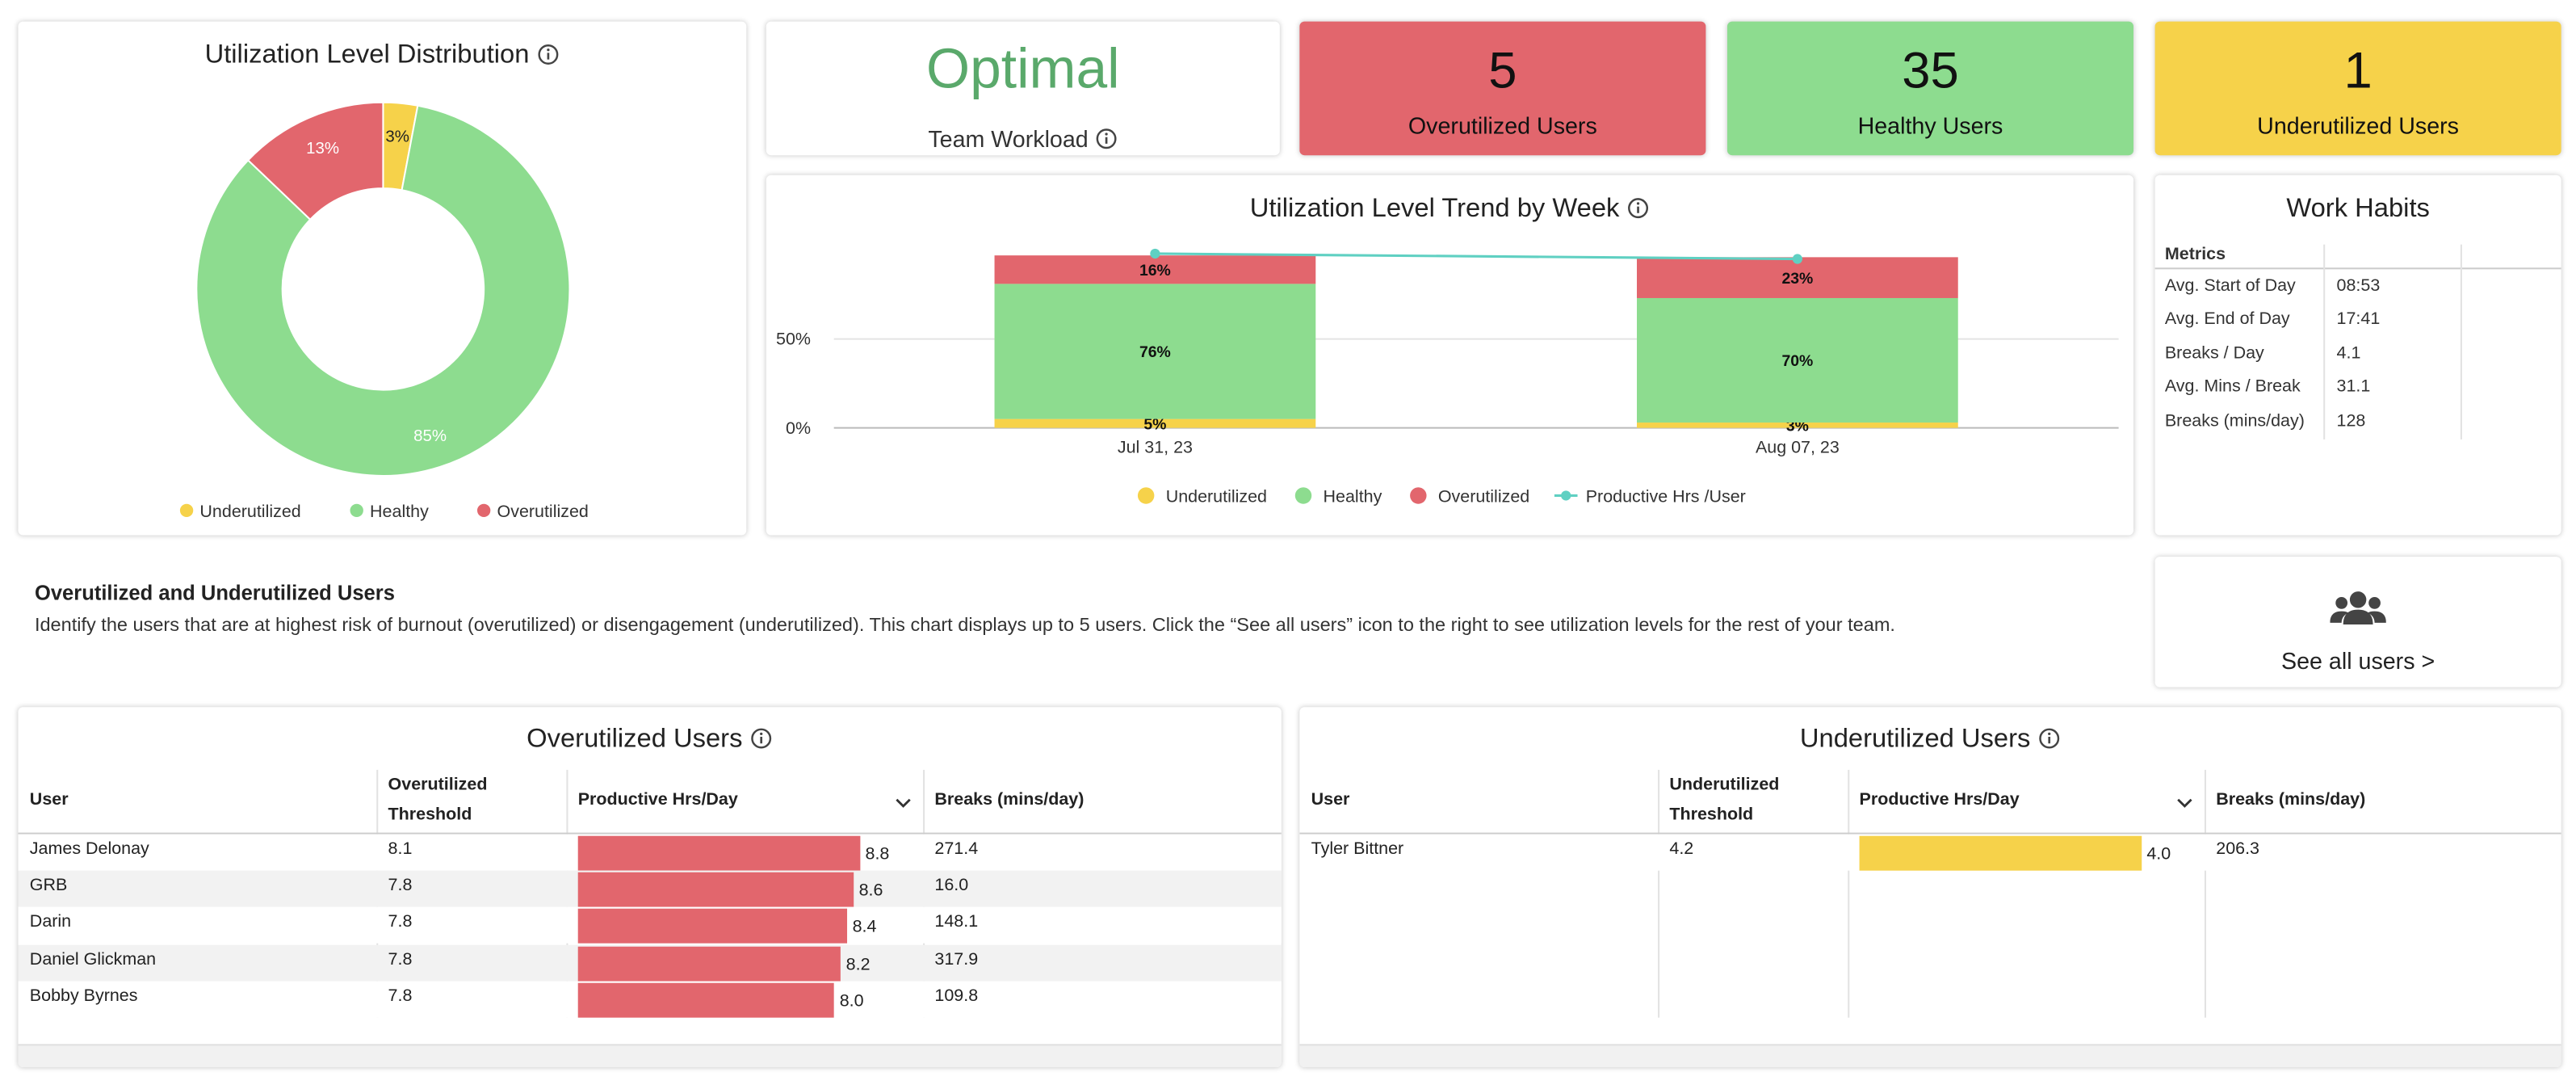  I want to click on table-header: Metrics, so click(2195, 254).